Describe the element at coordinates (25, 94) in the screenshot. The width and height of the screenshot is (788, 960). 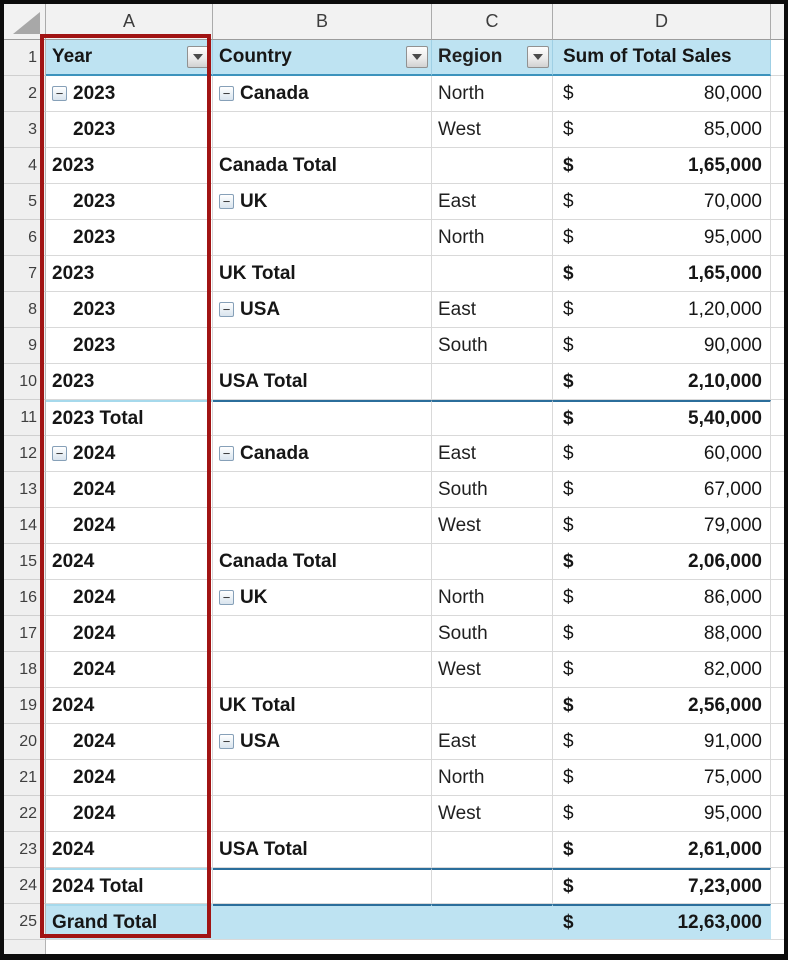
I see `row-number: 2` at that location.